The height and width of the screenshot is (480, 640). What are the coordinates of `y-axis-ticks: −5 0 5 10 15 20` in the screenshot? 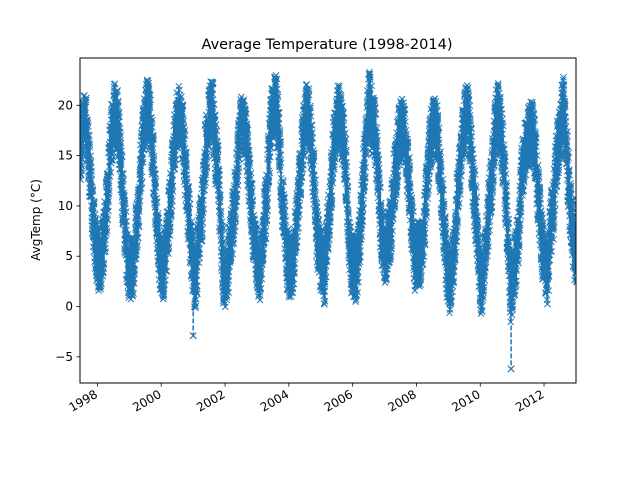 It's located at (67, 231).